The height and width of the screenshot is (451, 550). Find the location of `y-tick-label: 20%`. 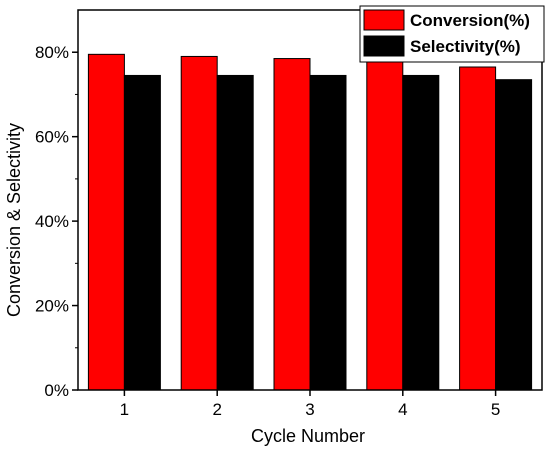

y-tick-label: 20% is located at coordinates (52, 306).